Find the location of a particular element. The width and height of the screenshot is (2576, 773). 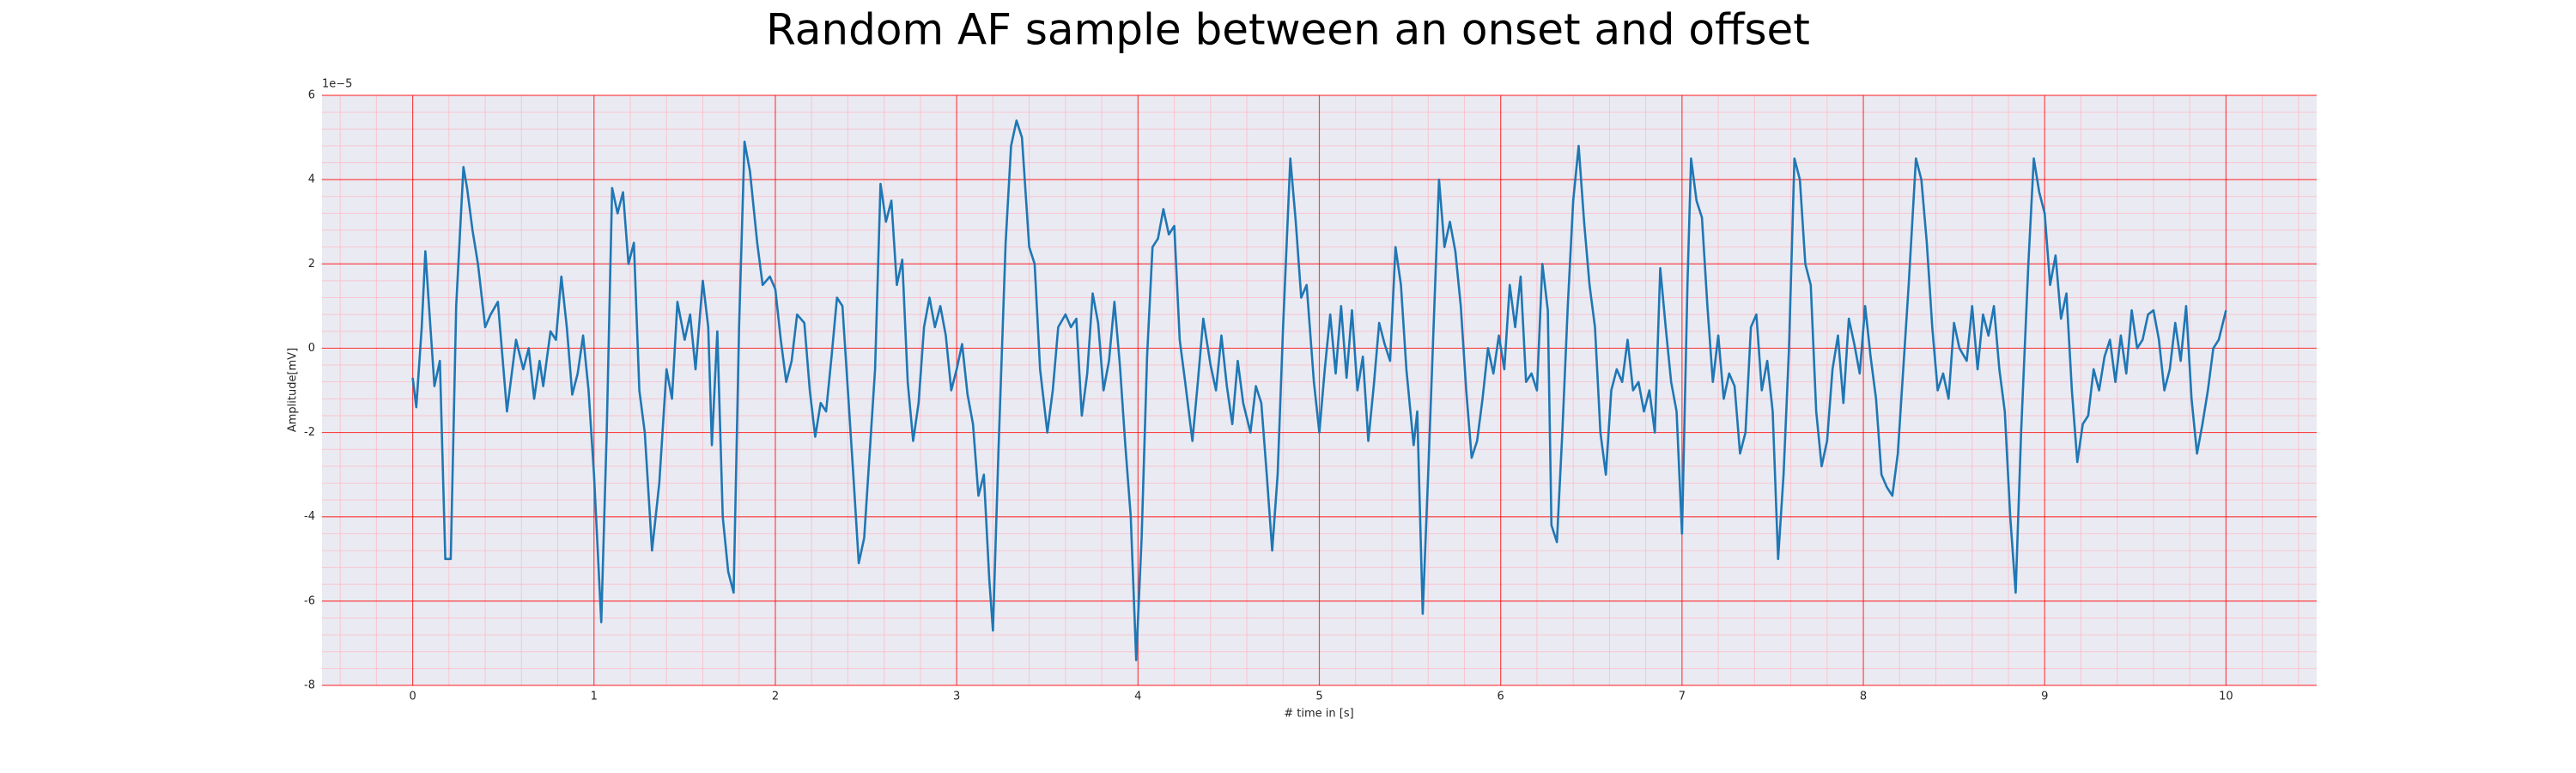

y-offset-label: 1e−5 is located at coordinates (337, 84).